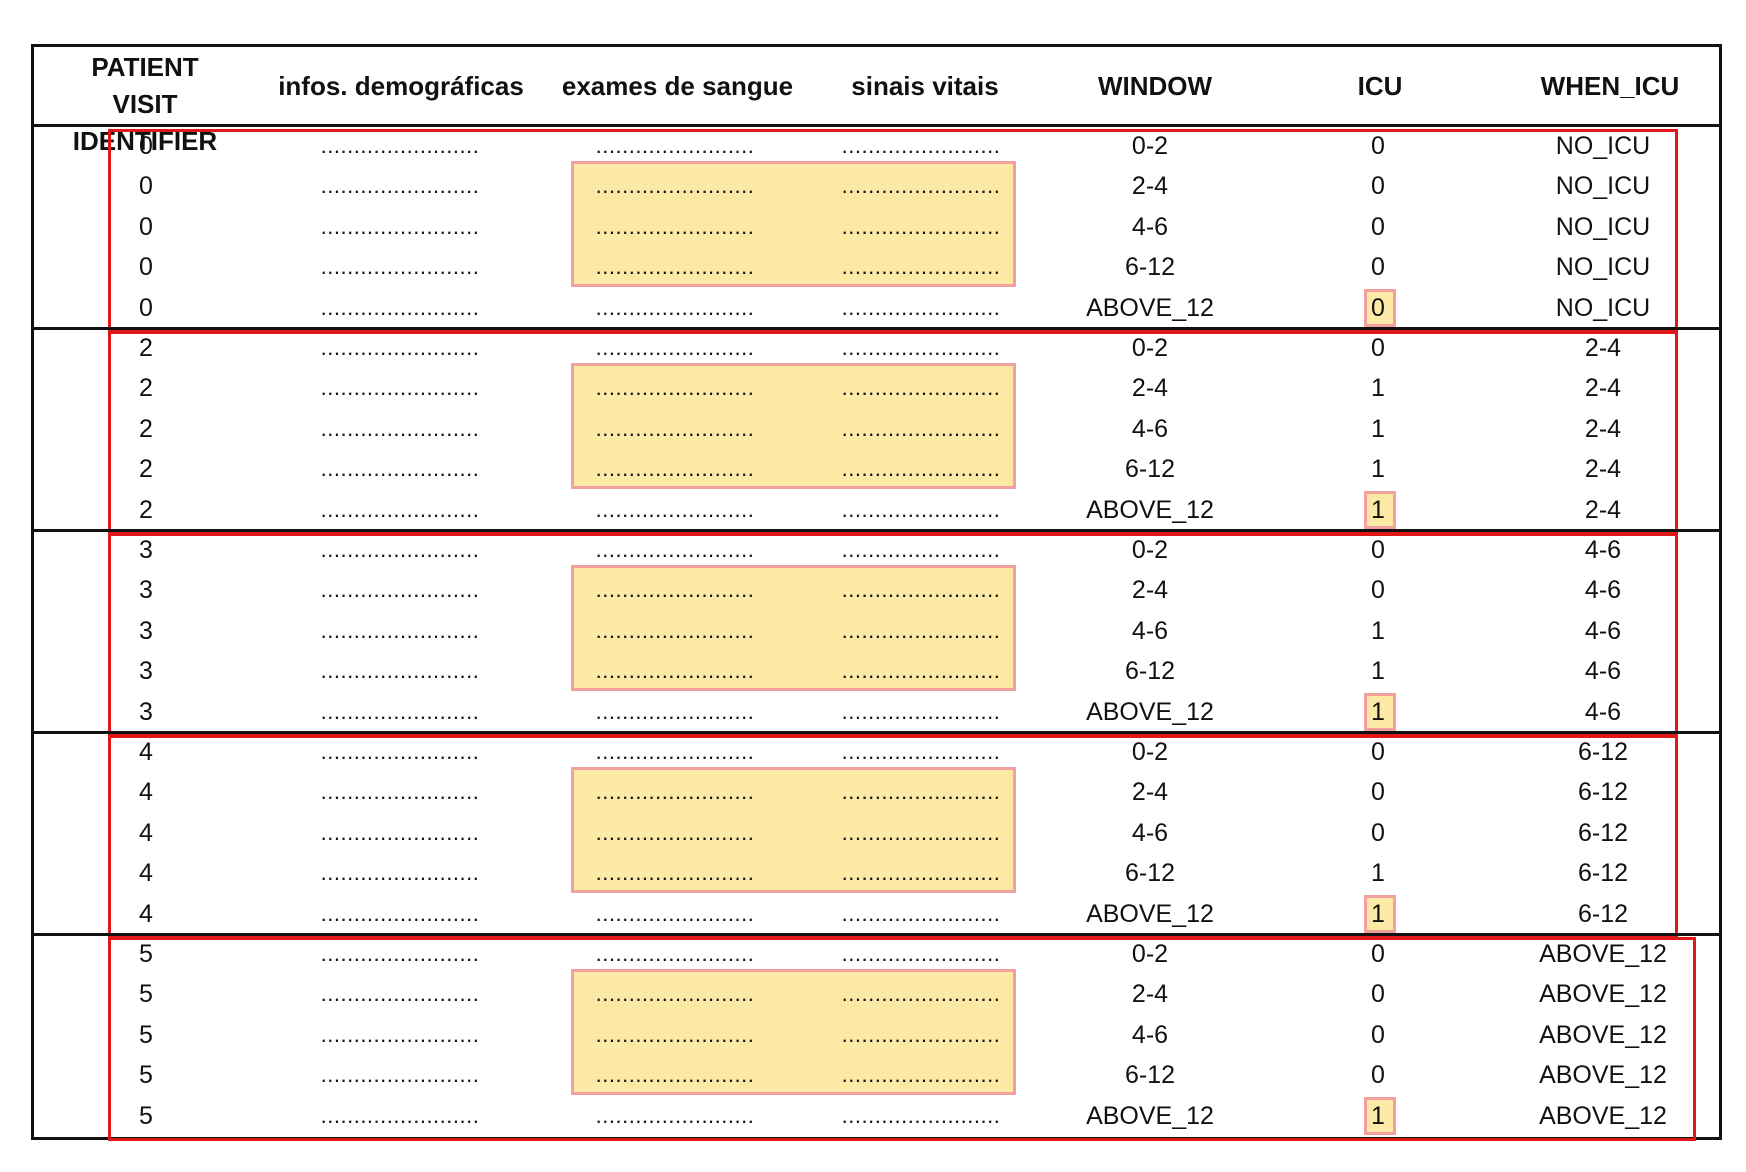 The image size is (1746, 1172). Describe the element at coordinates (876, 125) in the screenshot. I see `header-divider` at that location.